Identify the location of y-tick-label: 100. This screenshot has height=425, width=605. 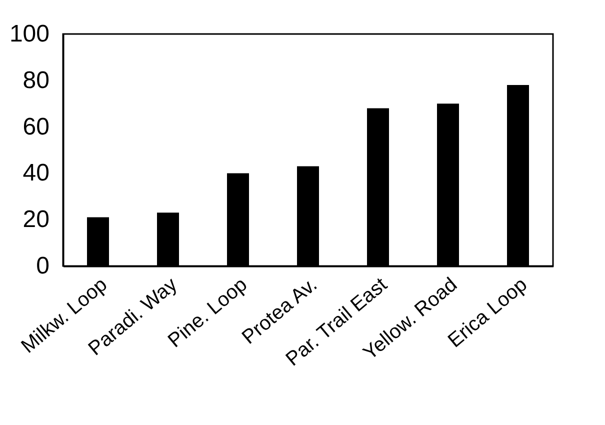
(29, 34).